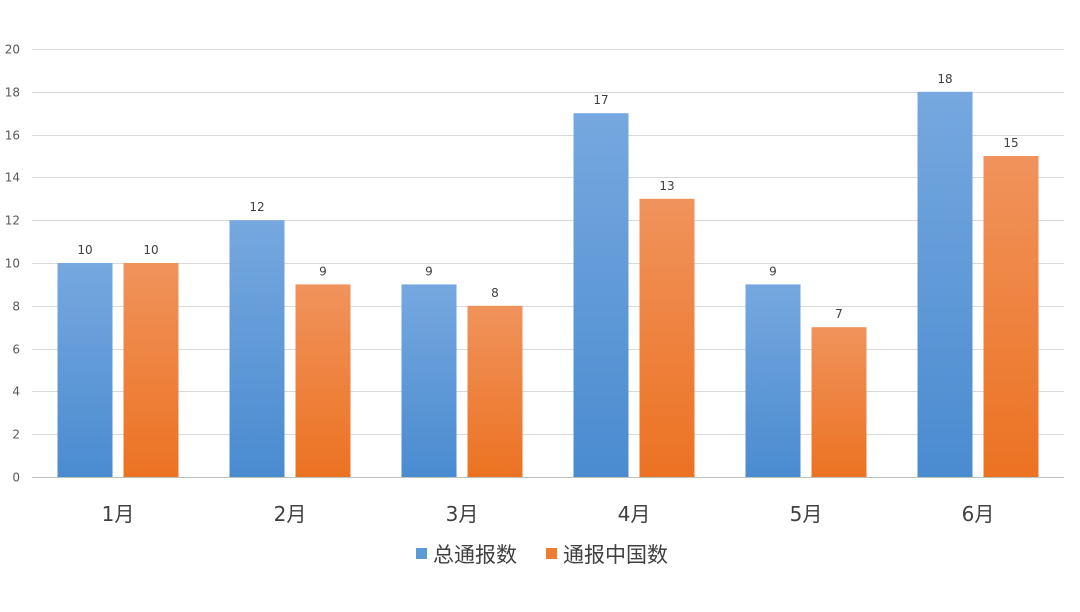 The width and height of the screenshot is (1080, 612). I want to click on y-tick-label: 0, so click(16, 478).